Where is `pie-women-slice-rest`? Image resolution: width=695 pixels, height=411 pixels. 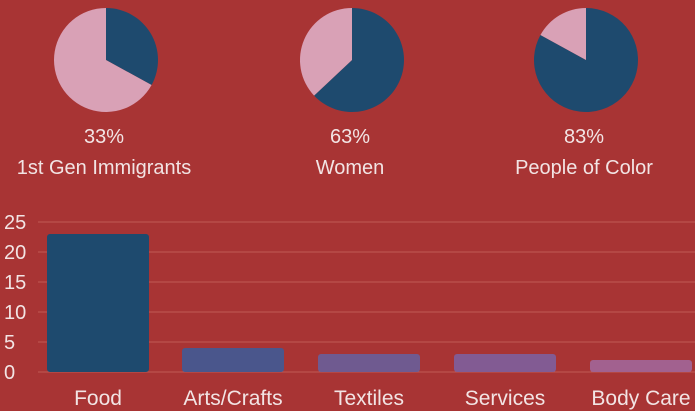
pie-women-slice-rest is located at coordinates (325, 52).